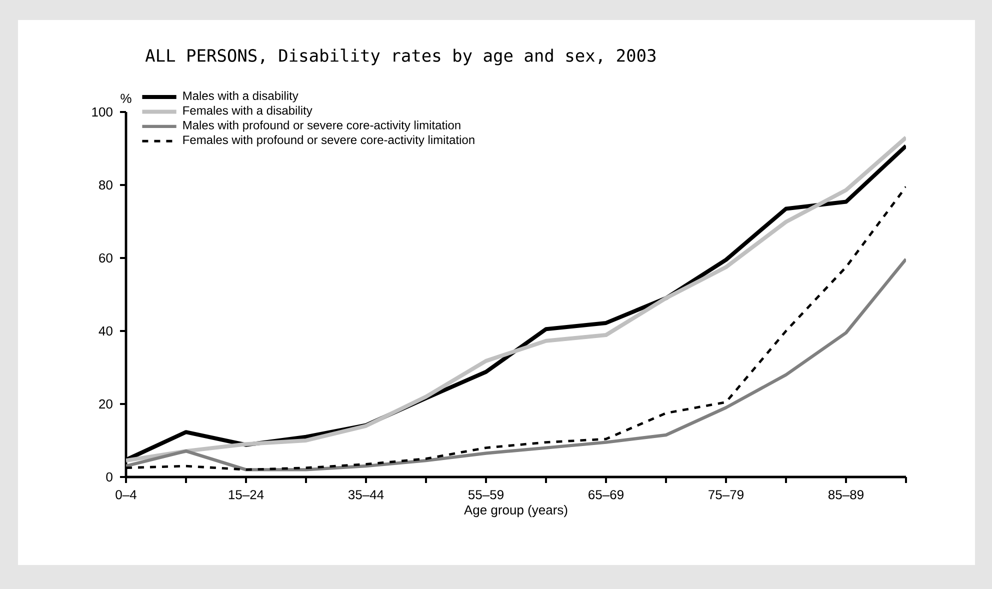 This screenshot has height=589, width=992. Describe the element at coordinates (105, 258) in the screenshot. I see `y-tick-label: 60` at that location.